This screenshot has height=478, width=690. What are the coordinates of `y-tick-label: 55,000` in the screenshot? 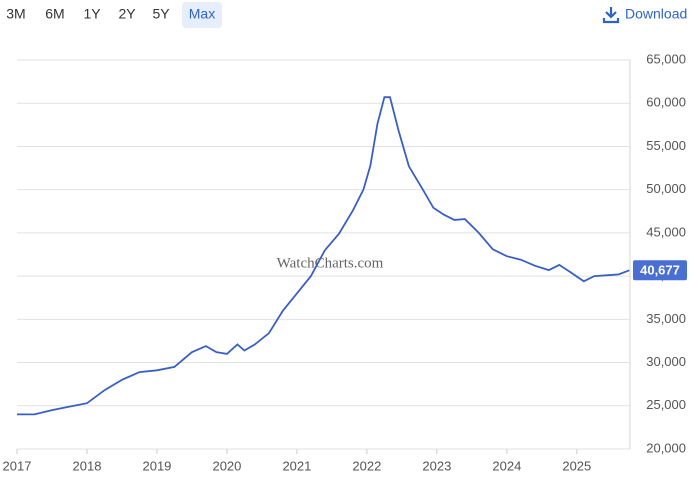 It's located at (666, 145).